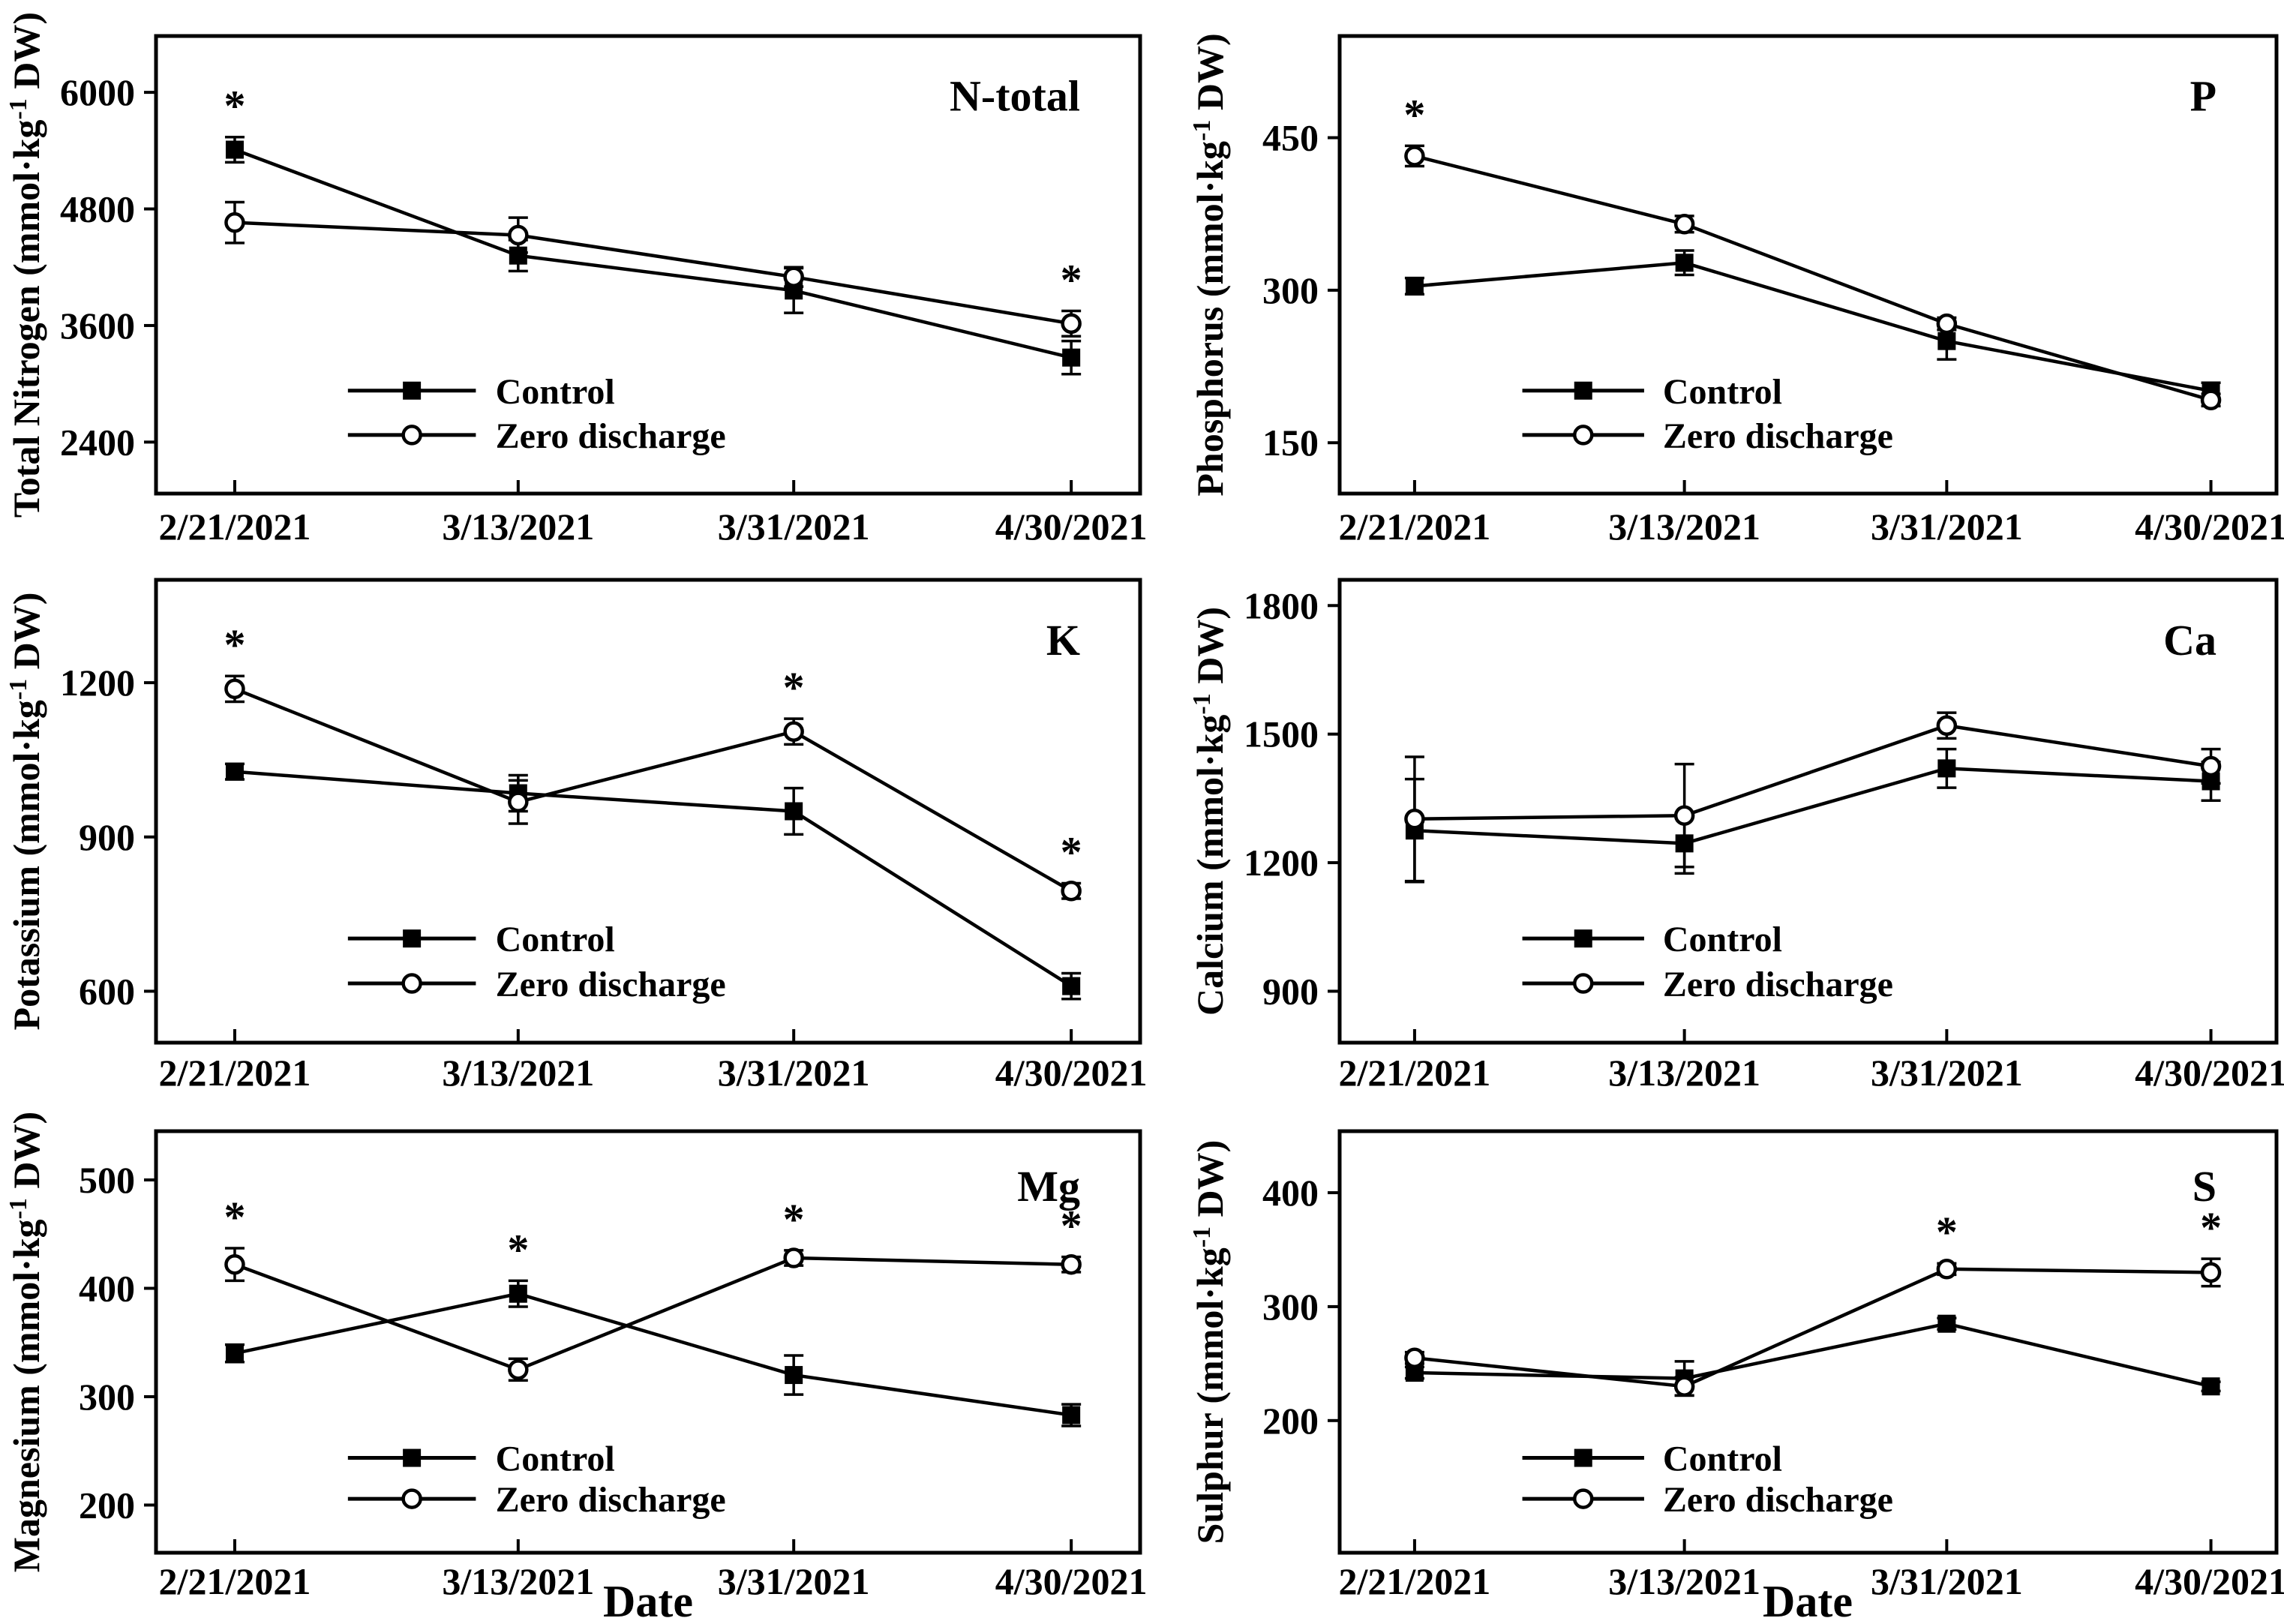  I want to click on y-axis-title: Phosphorus (mmol·kg-1 DW), so click(1209, 264).